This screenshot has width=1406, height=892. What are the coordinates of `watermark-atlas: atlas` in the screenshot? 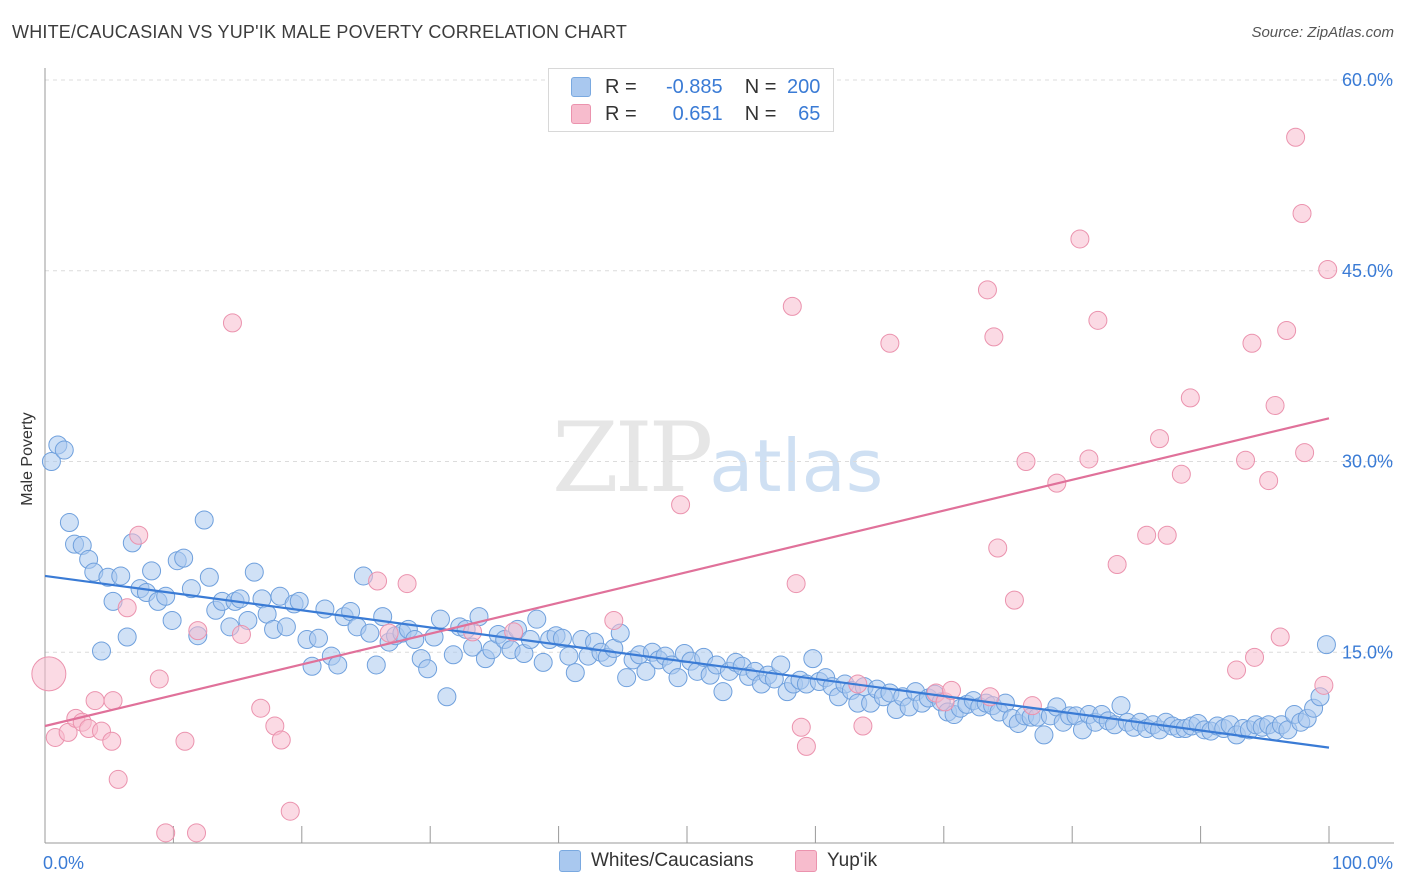 It's located at (796, 466).